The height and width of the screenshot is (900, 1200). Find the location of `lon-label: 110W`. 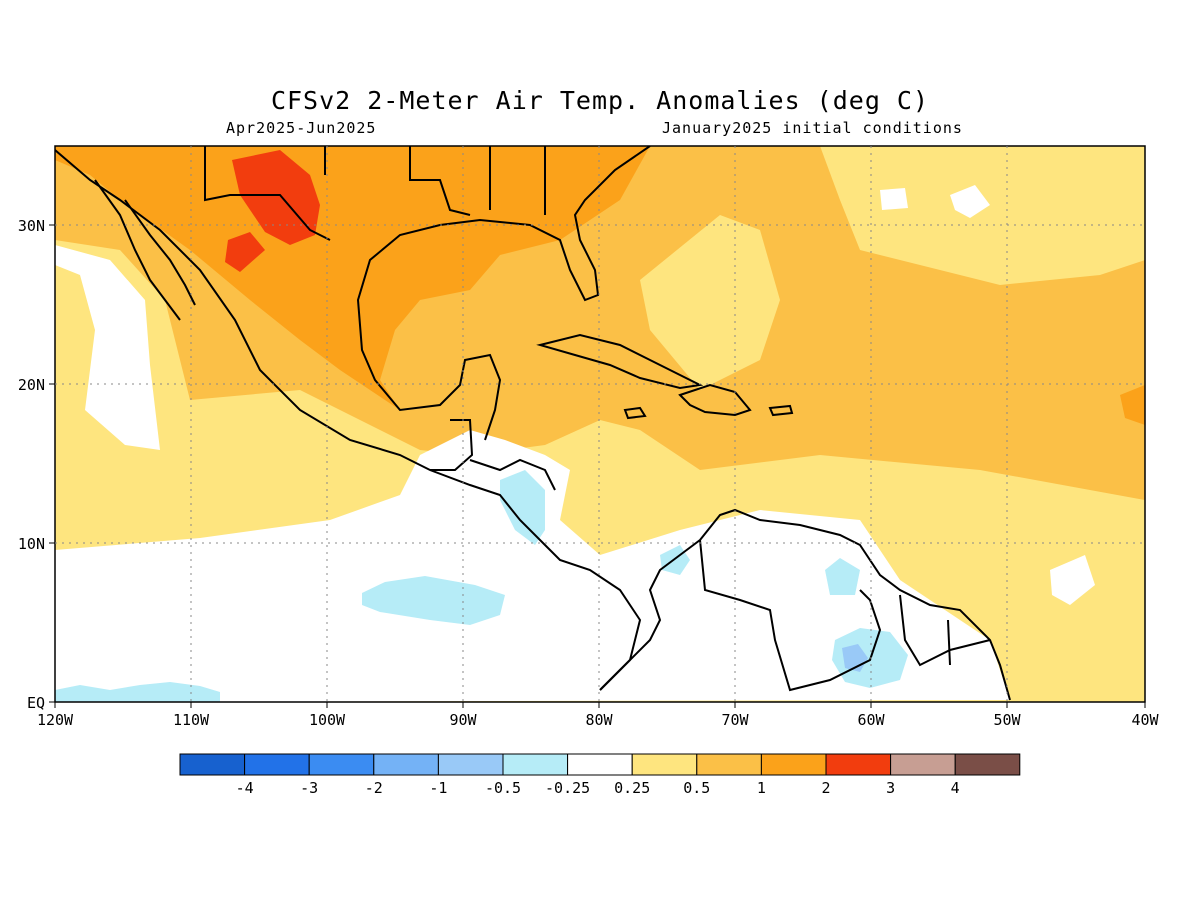

lon-label: 110W is located at coordinates (191, 720).